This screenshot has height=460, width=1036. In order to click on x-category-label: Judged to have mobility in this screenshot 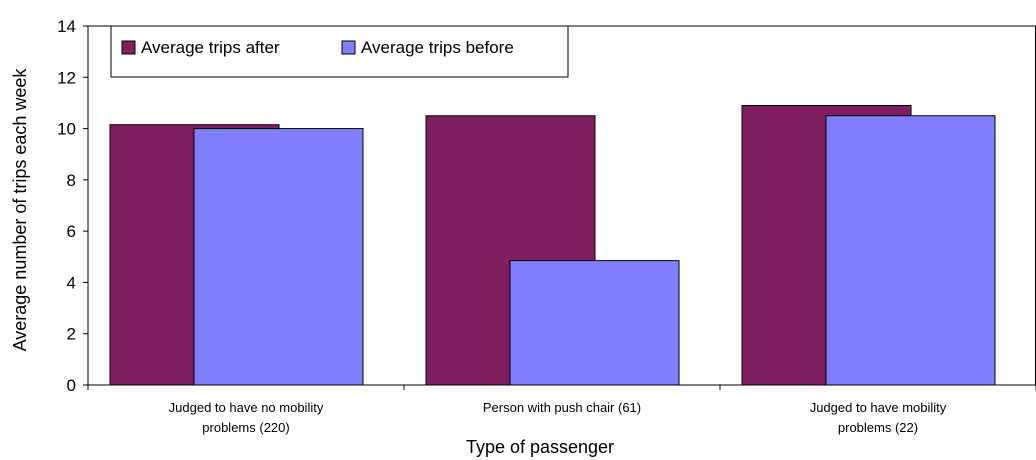, I will do `click(878, 407)`.